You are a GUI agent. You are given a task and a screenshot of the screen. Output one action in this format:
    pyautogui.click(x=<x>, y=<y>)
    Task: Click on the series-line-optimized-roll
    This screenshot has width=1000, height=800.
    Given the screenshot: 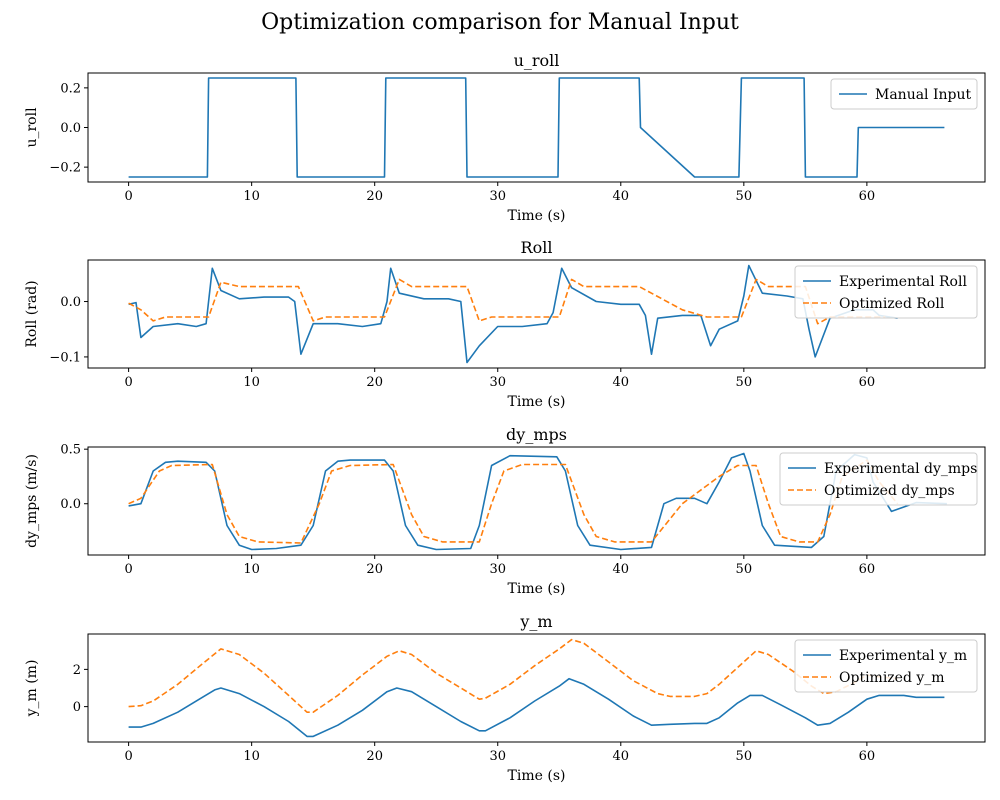 What is the action you would take?
    pyautogui.click(x=507, y=301)
    